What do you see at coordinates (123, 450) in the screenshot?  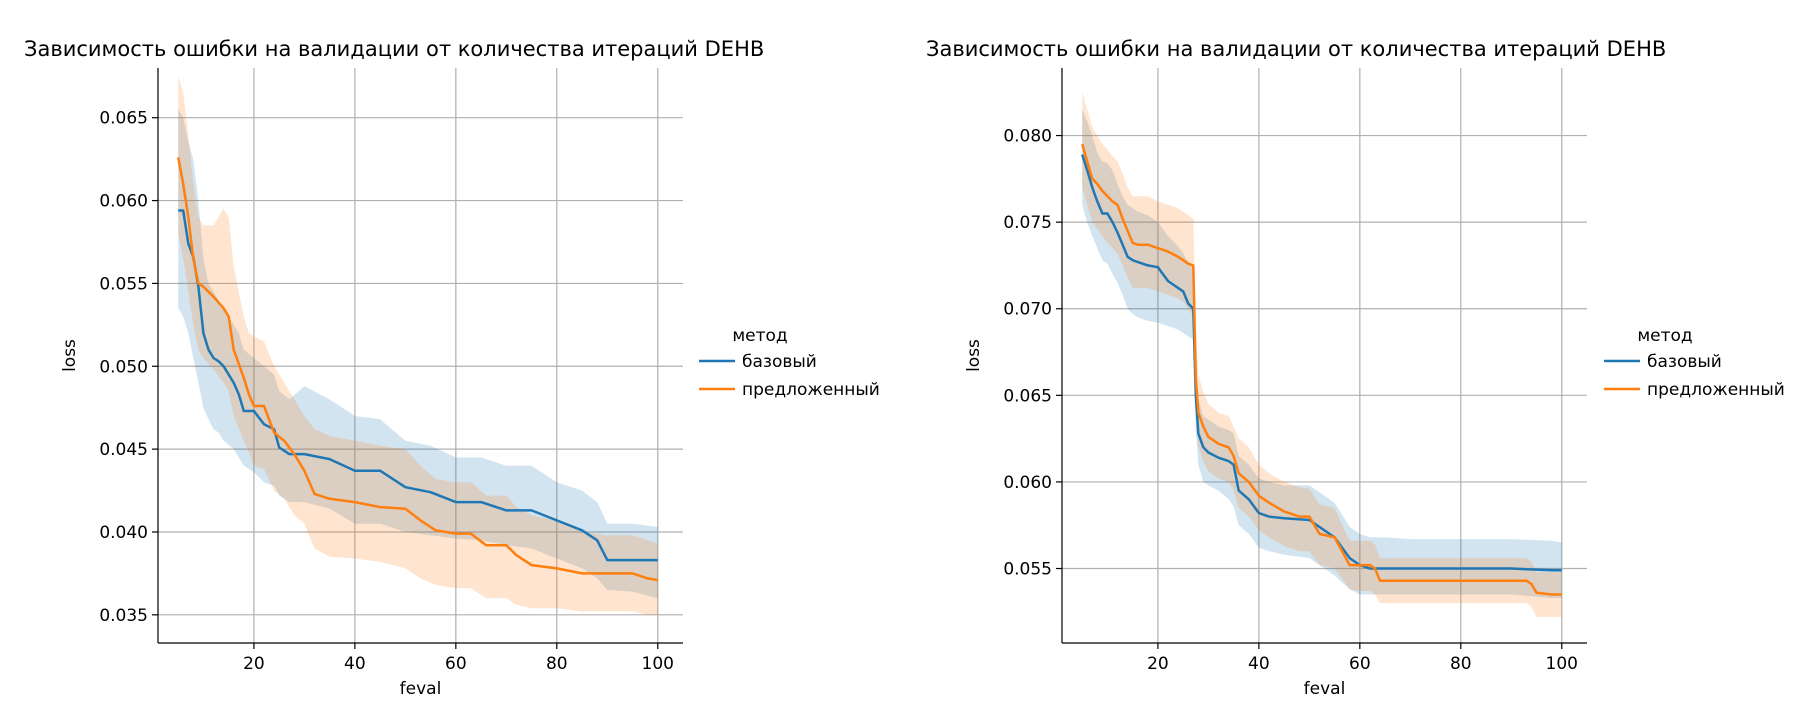 I see `y-tick-label: 0.045` at bounding box center [123, 450].